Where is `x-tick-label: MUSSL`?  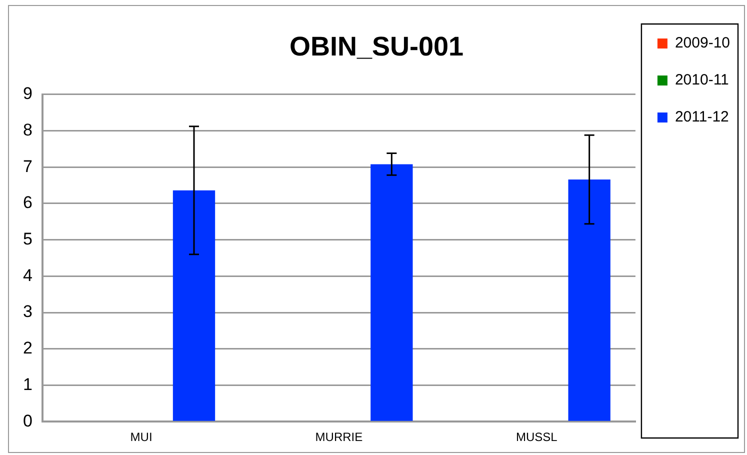
x-tick-label: MUSSL is located at coordinates (537, 437).